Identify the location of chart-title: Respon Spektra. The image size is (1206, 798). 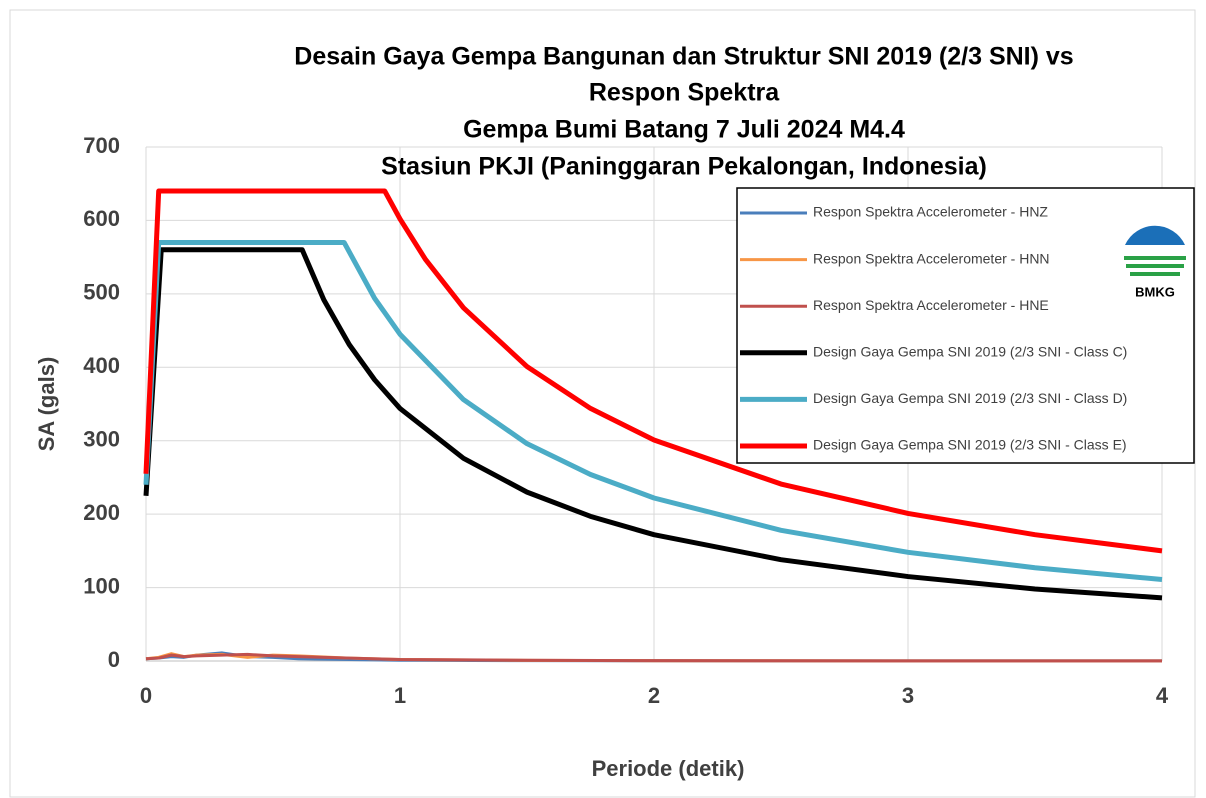
(684, 93).